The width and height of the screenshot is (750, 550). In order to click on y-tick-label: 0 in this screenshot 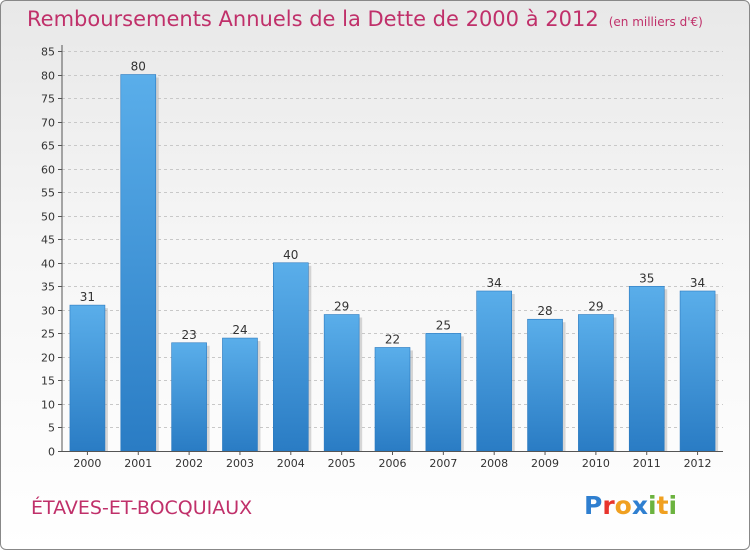, I will do `click(51, 452)`.